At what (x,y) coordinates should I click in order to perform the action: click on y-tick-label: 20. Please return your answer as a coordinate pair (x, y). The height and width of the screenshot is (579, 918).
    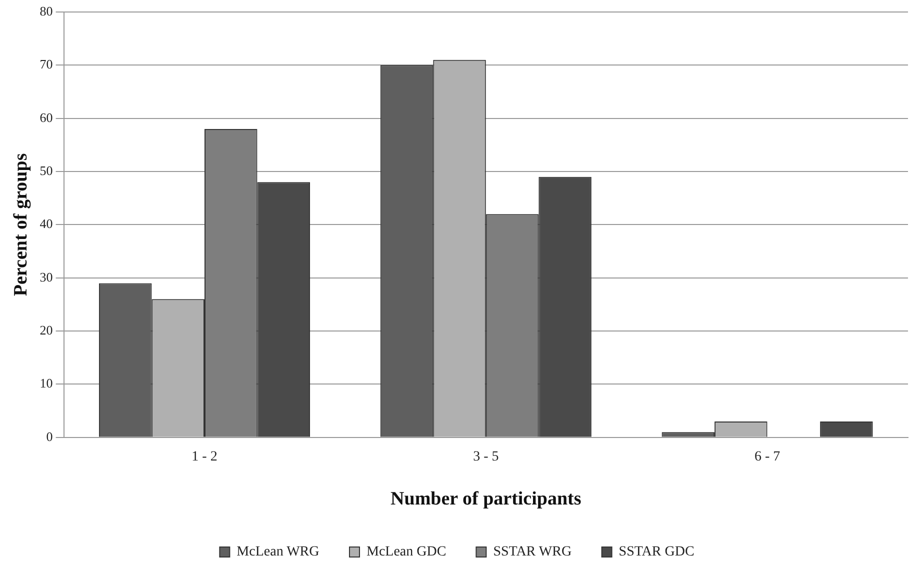
    Looking at the image, I should click on (46, 330).